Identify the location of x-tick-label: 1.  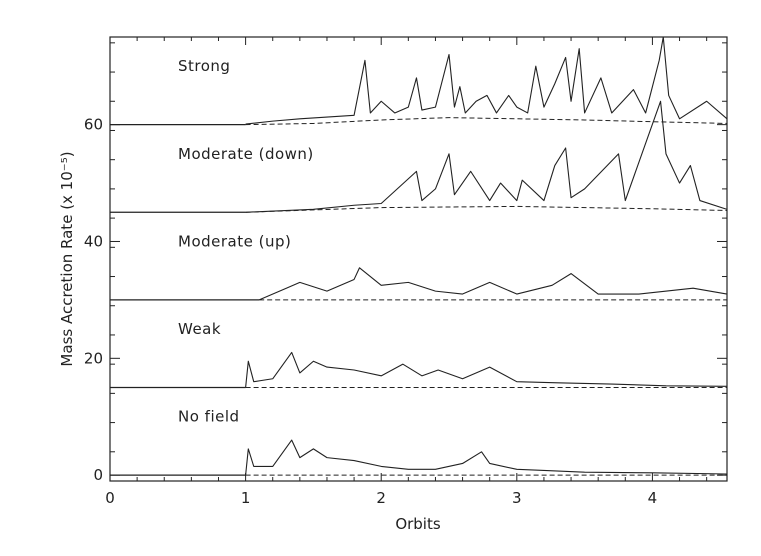
(246, 498).